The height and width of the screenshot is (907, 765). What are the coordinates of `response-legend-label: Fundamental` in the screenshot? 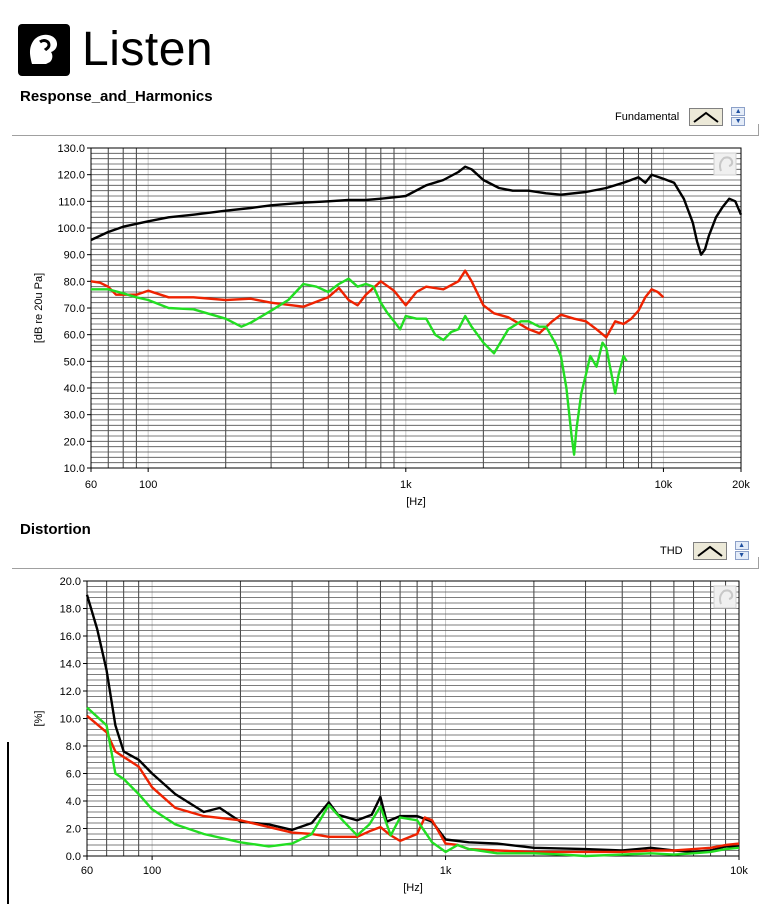 It's located at (647, 117).